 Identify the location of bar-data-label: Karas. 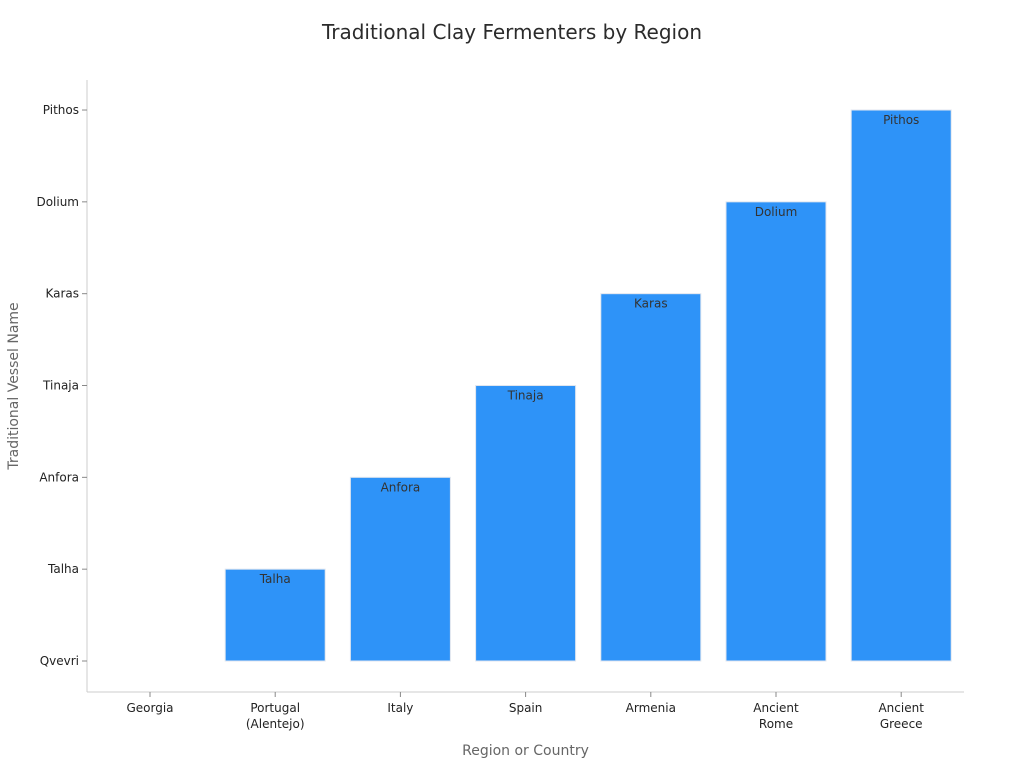
(651, 304).